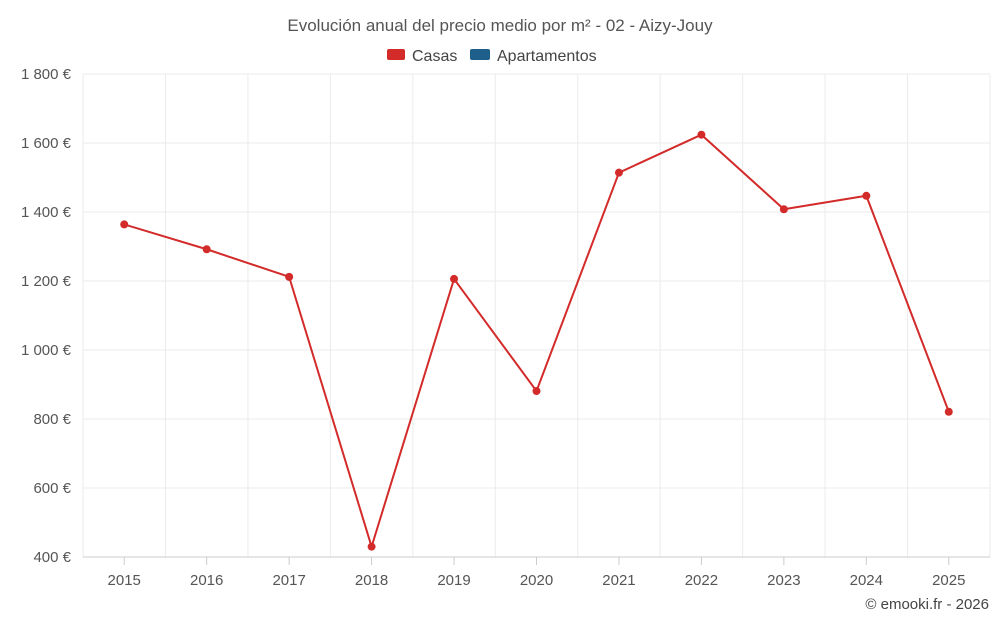 This screenshot has width=1000, height=625. I want to click on y-tick-label: 600 €, so click(52, 488).